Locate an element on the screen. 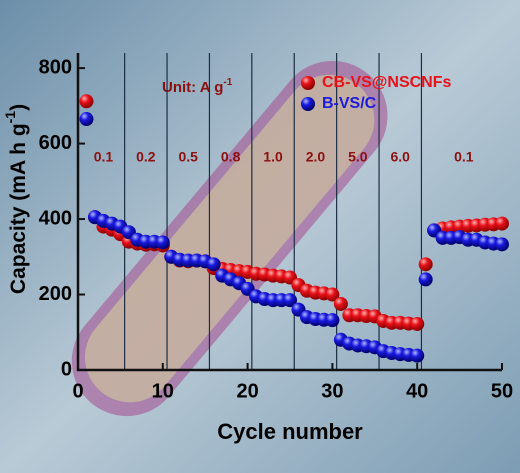 Image resolution: width=520 pixels, height=473 pixels. y-tick-label: 0 is located at coordinates (66, 369).